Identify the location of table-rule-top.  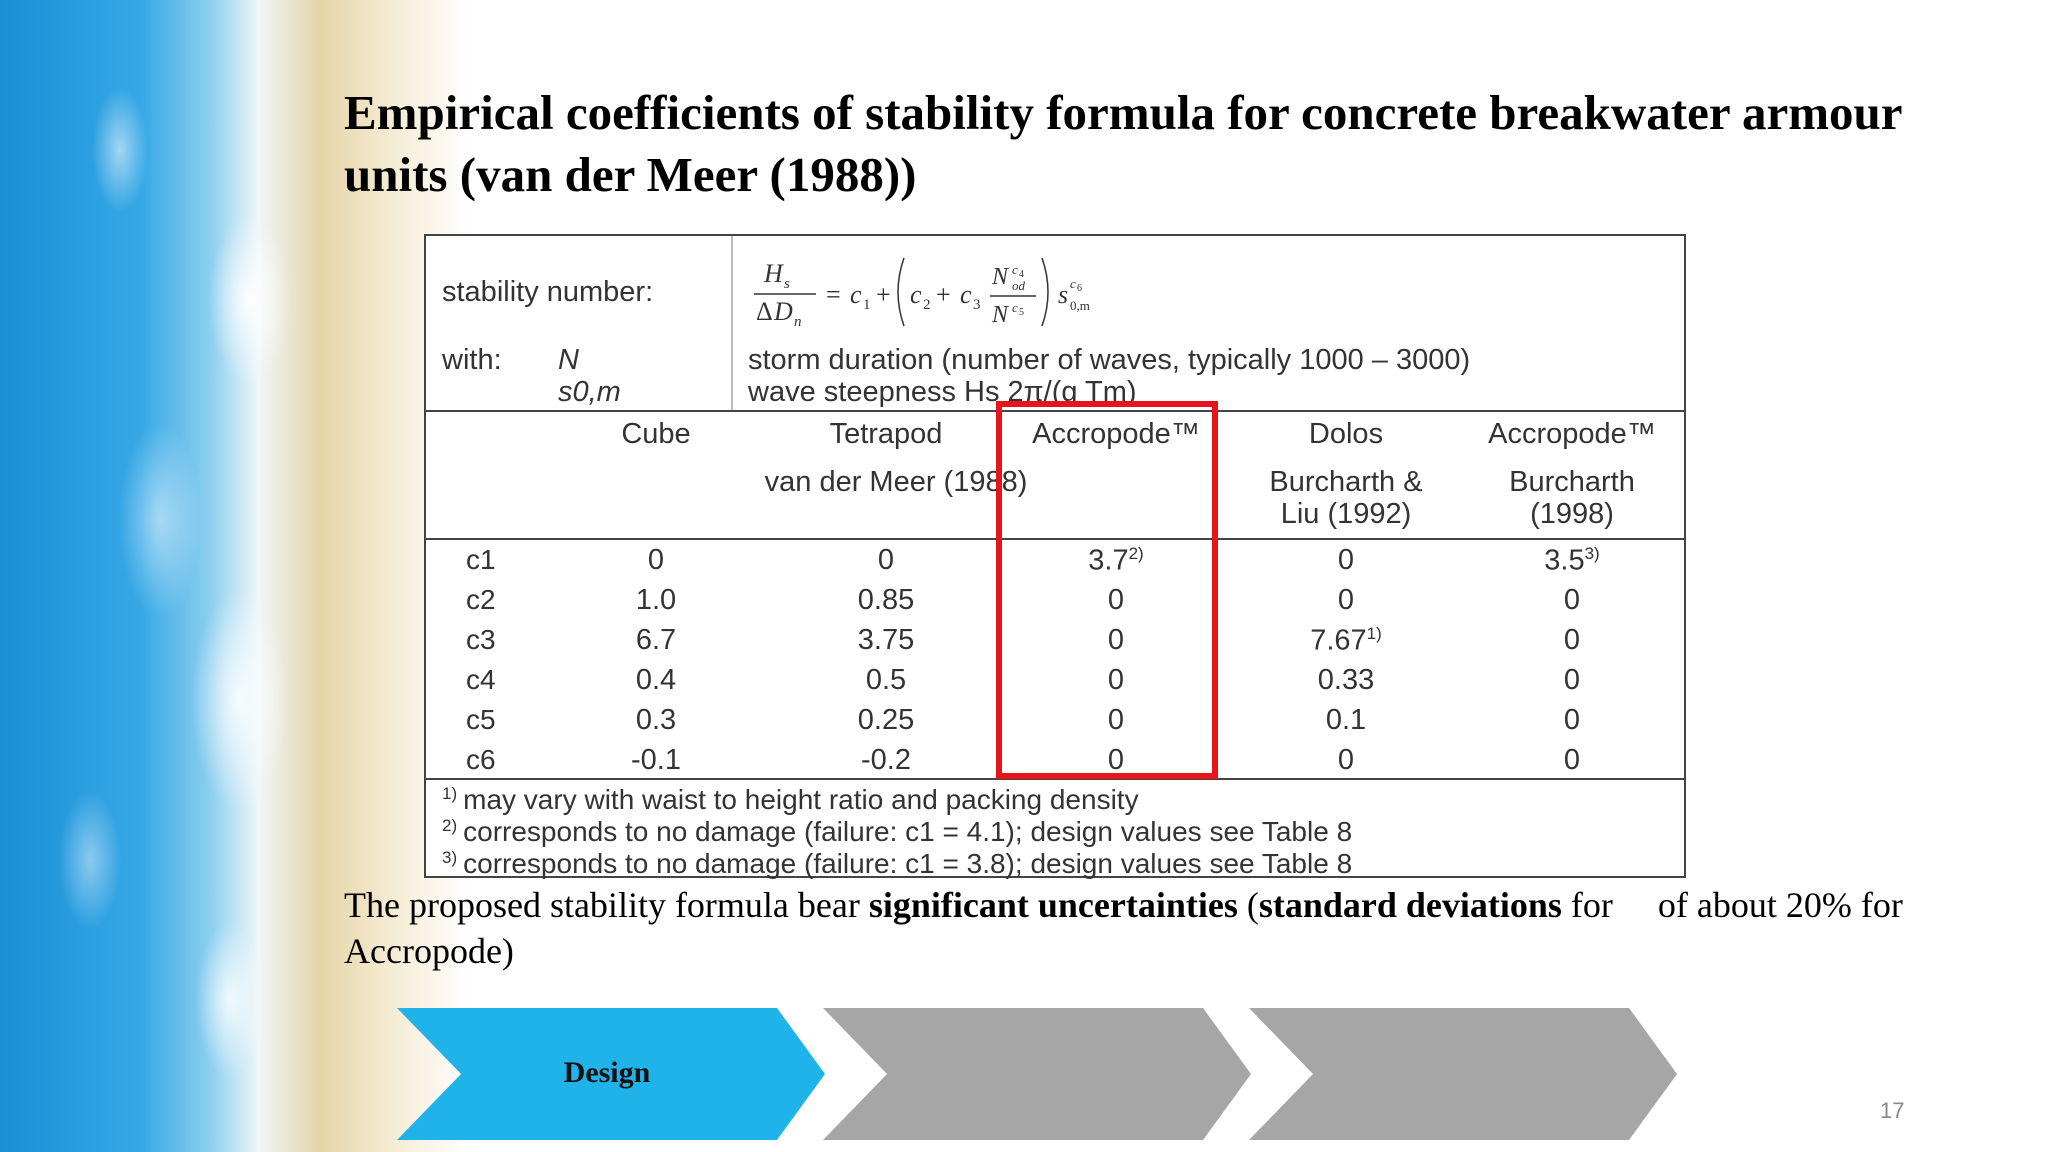
(1055, 411).